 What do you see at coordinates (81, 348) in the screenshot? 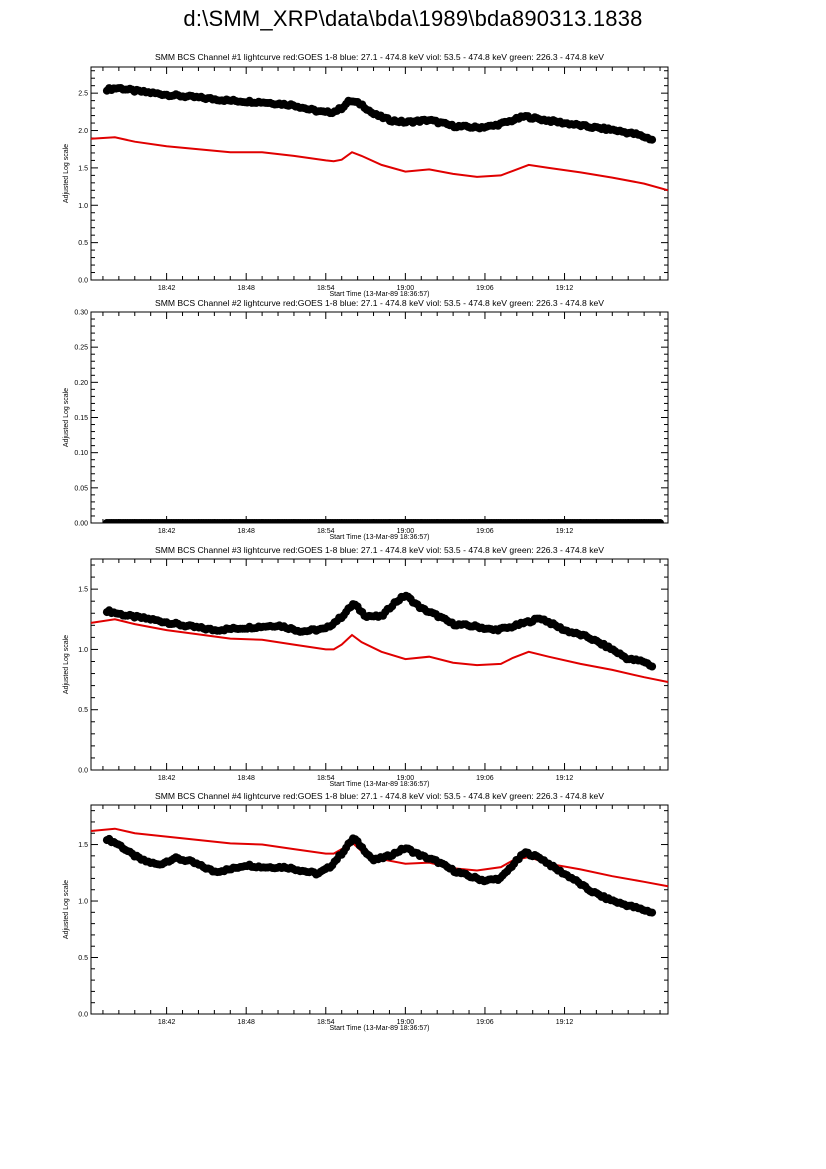
I see `y-tick-label: 0.25` at bounding box center [81, 348].